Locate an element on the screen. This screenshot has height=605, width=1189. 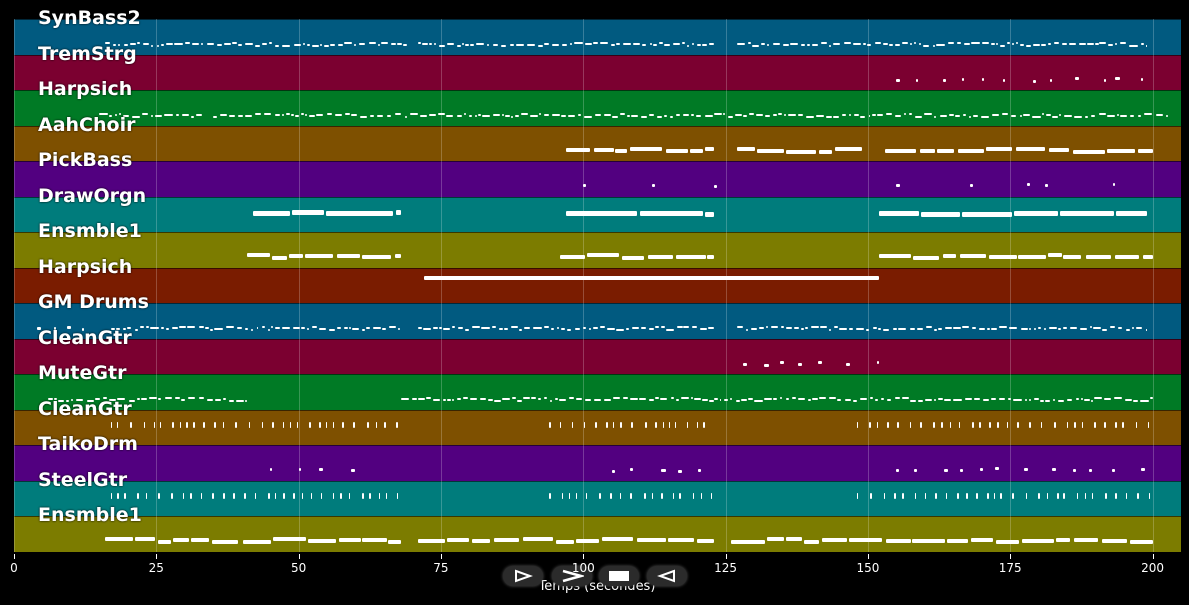
play-button is located at coordinates (523, 576).